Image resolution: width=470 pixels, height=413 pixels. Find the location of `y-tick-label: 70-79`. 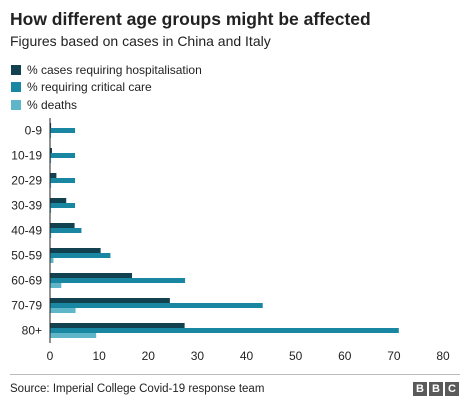

y-tick-label: 70-79 is located at coordinates (26, 306).